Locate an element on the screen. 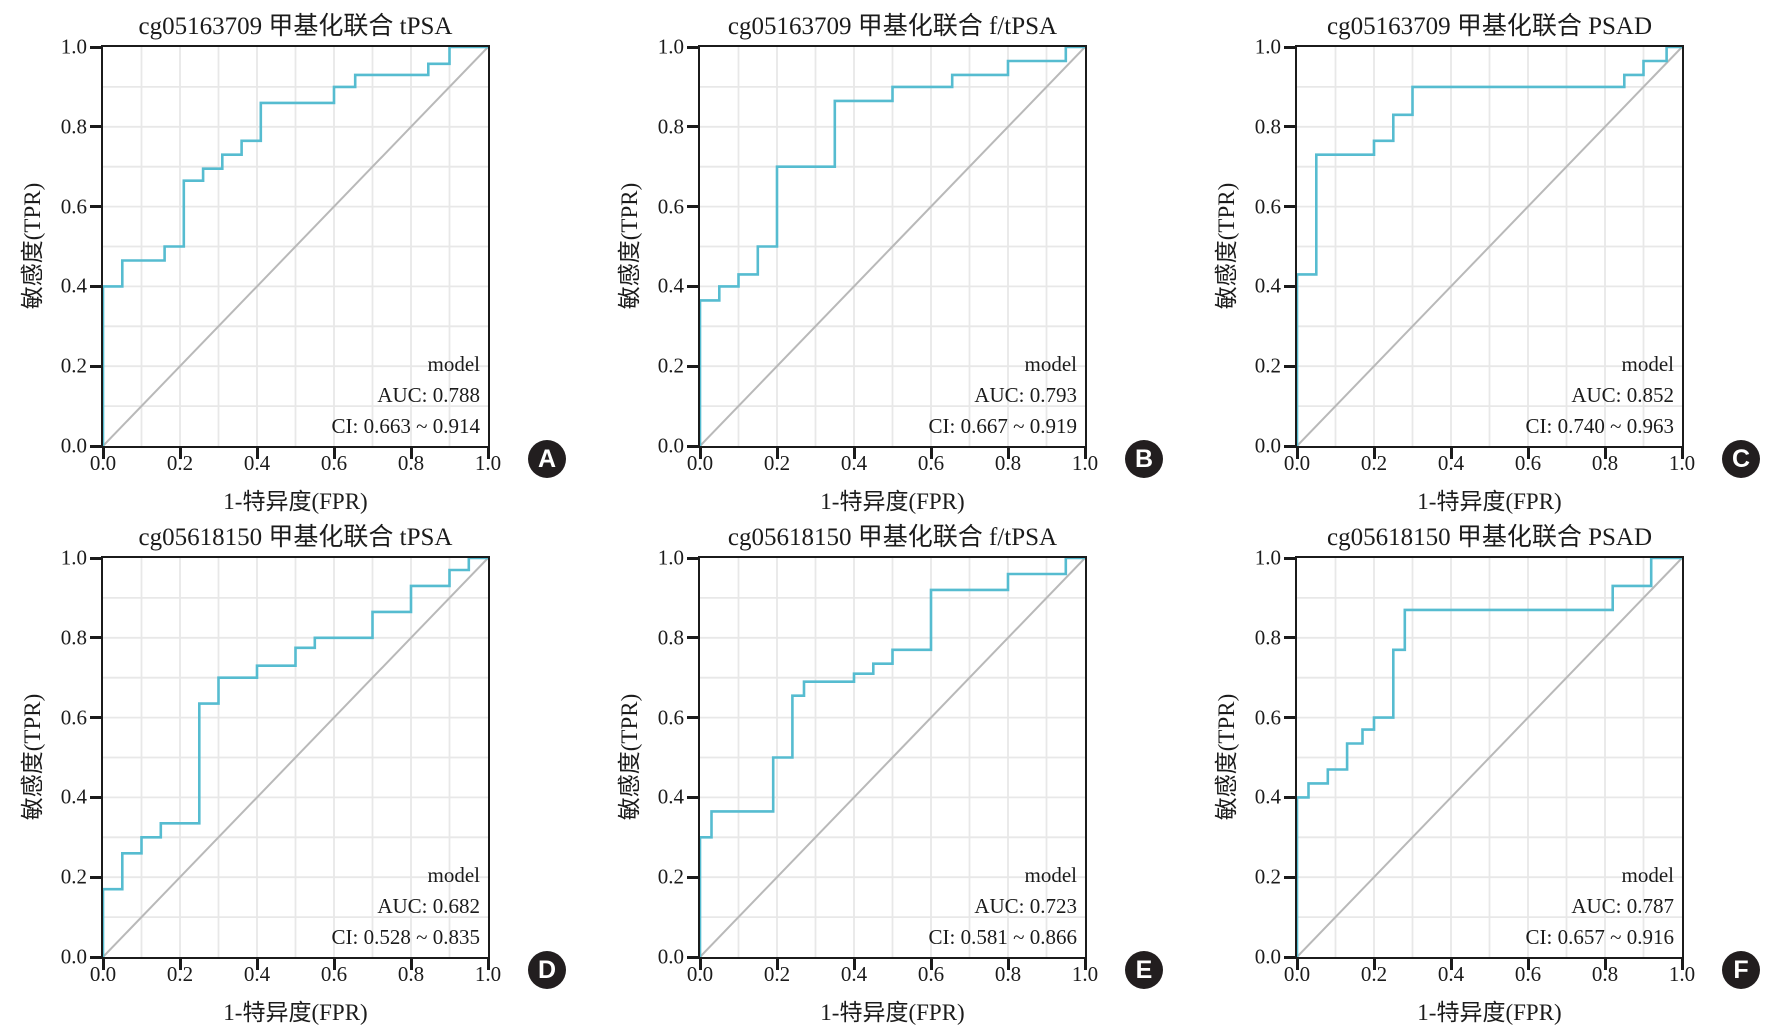 The height and width of the screenshot is (1027, 1792). annotation-box: model AUC: 0.793 CI: 0.667 ~ 0.919 is located at coordinates (1003, 395).